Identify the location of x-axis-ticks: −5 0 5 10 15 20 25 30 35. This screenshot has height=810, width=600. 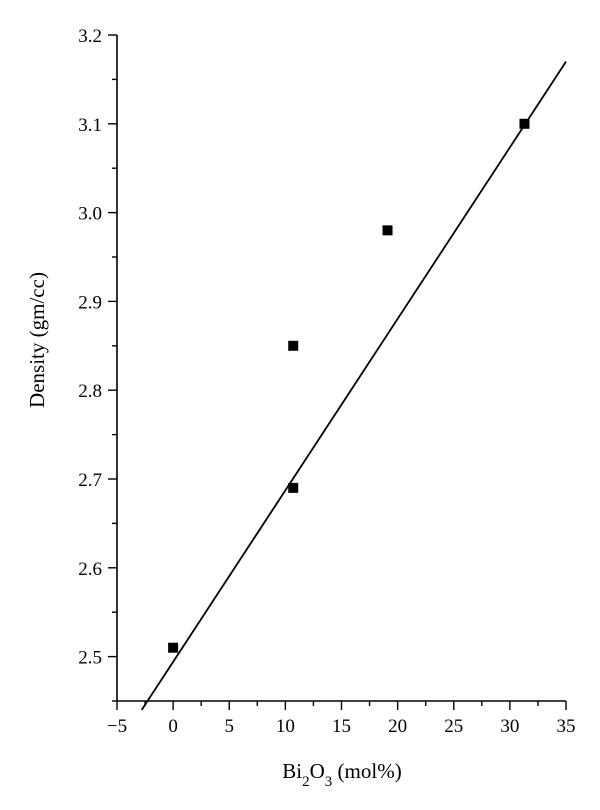
(341, 719).